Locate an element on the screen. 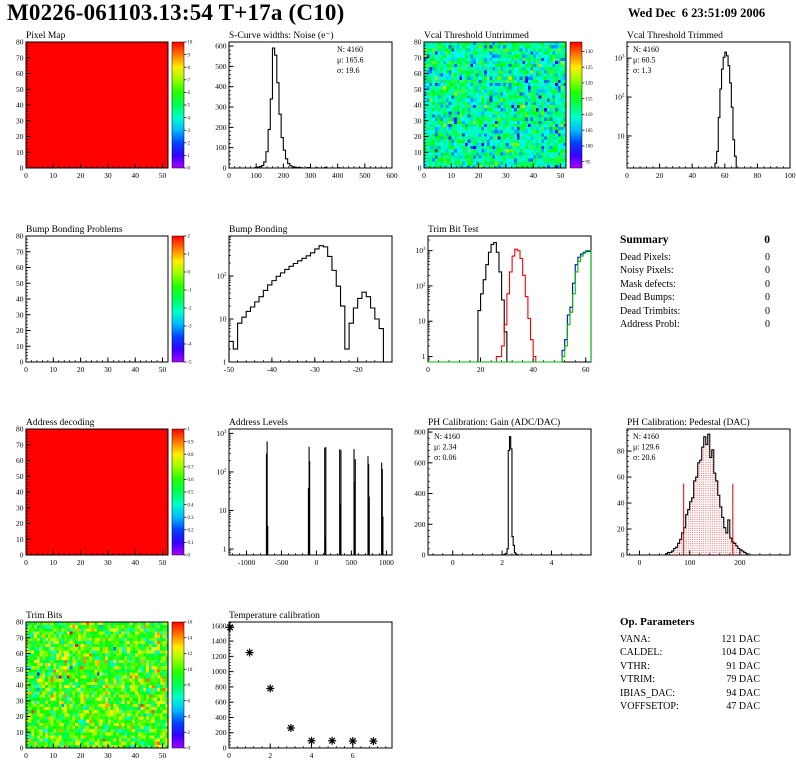 This screenshot has width=796, height=772. svg-text: 110 is located at coordinates (590, 115).